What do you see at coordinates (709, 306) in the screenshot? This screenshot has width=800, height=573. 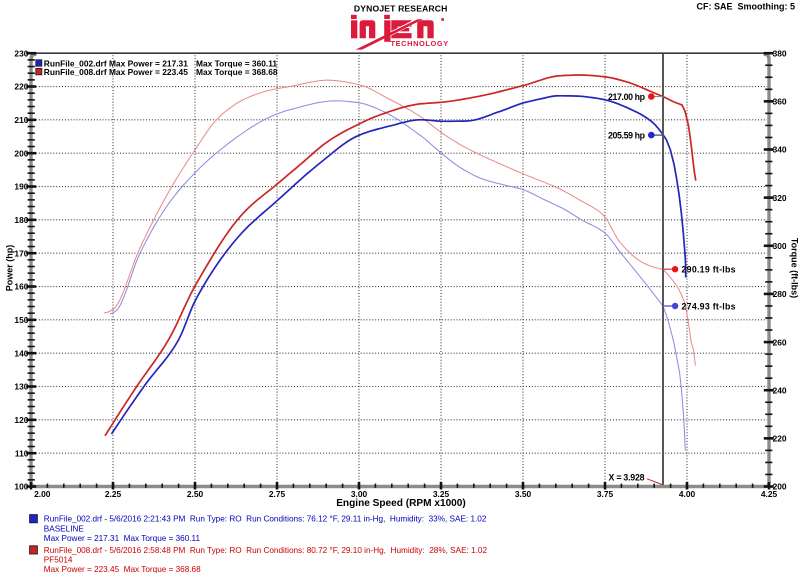 I see `svg-text: 274.93 ft-lbs` at bounding box center [709, 306].